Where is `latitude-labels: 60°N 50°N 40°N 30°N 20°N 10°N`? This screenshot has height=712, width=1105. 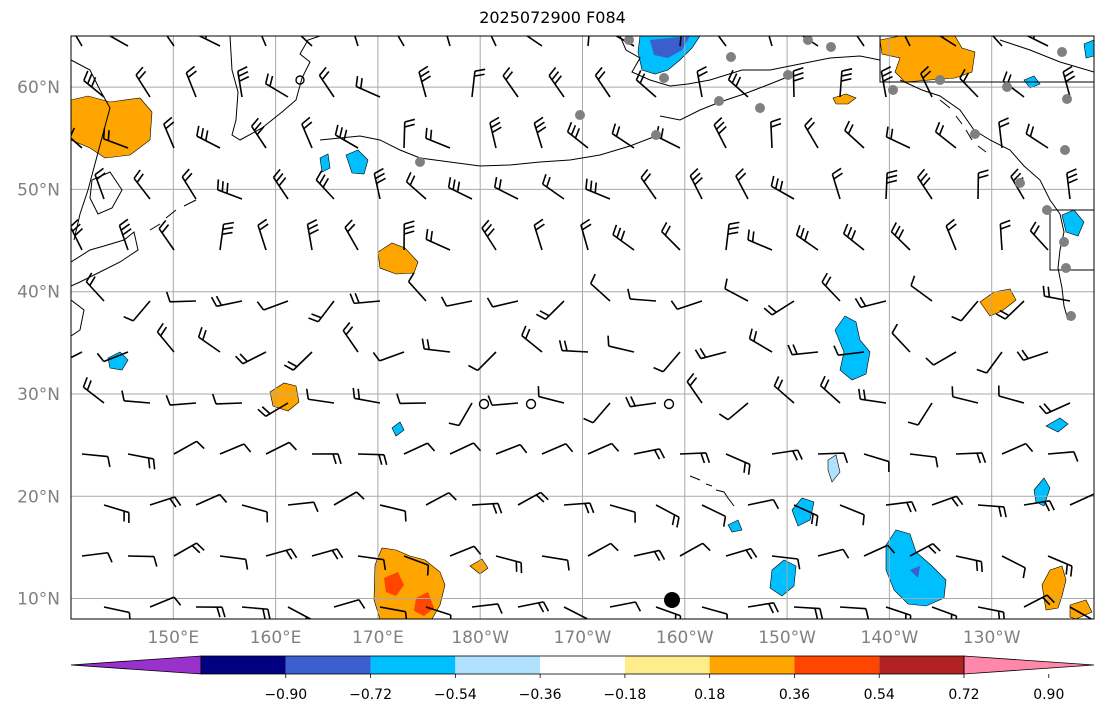 latitude-labels: 60°N 50°N 40°N 30°N 20°N 10°N is located at coordinates (38, 343).